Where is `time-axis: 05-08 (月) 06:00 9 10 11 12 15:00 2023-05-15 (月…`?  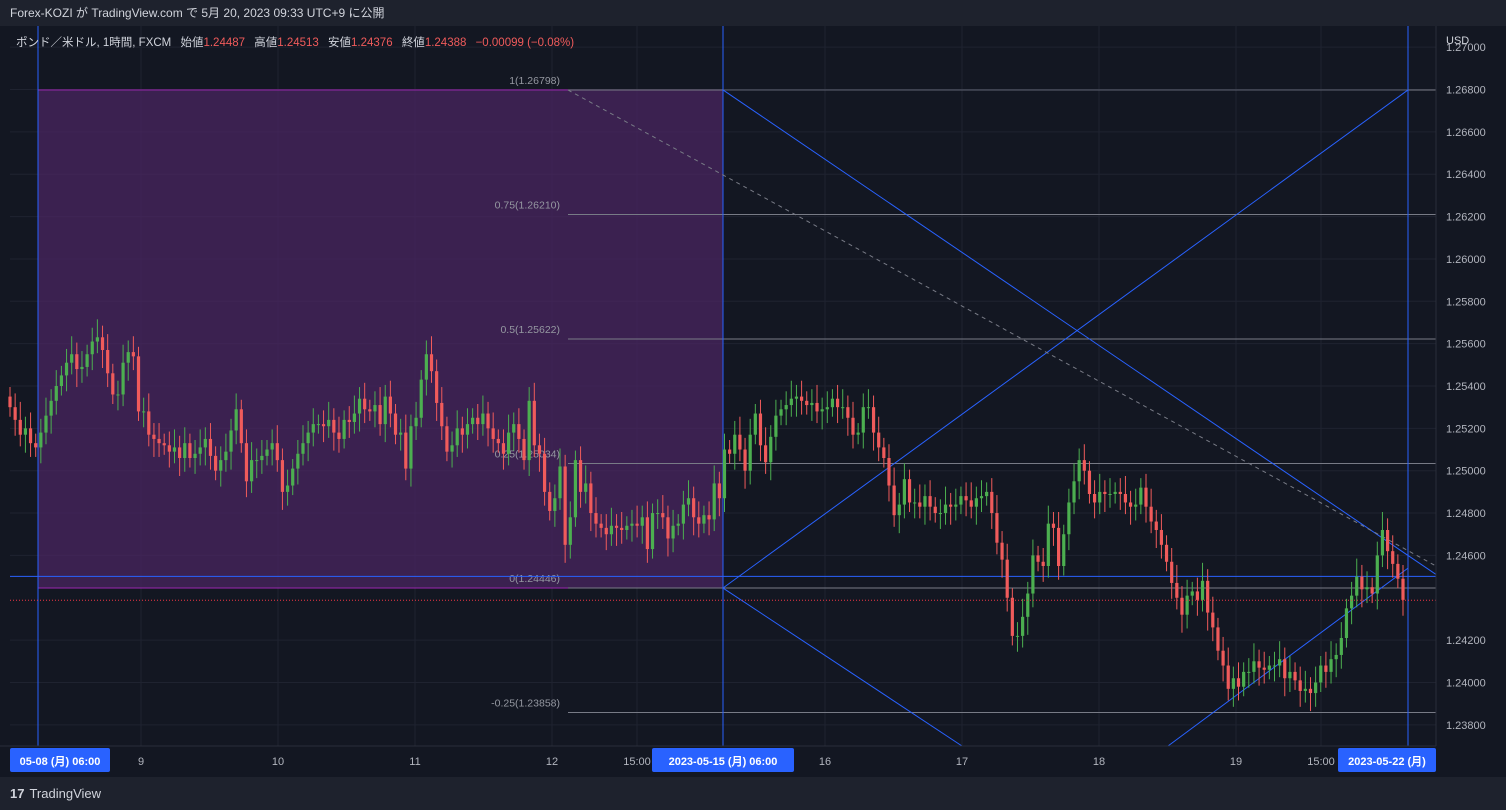 time-axis: 05-08 (月) 06:00 9 10 11 12 15:00 2023-05-15 (月… is located at coordinates (753, 761).